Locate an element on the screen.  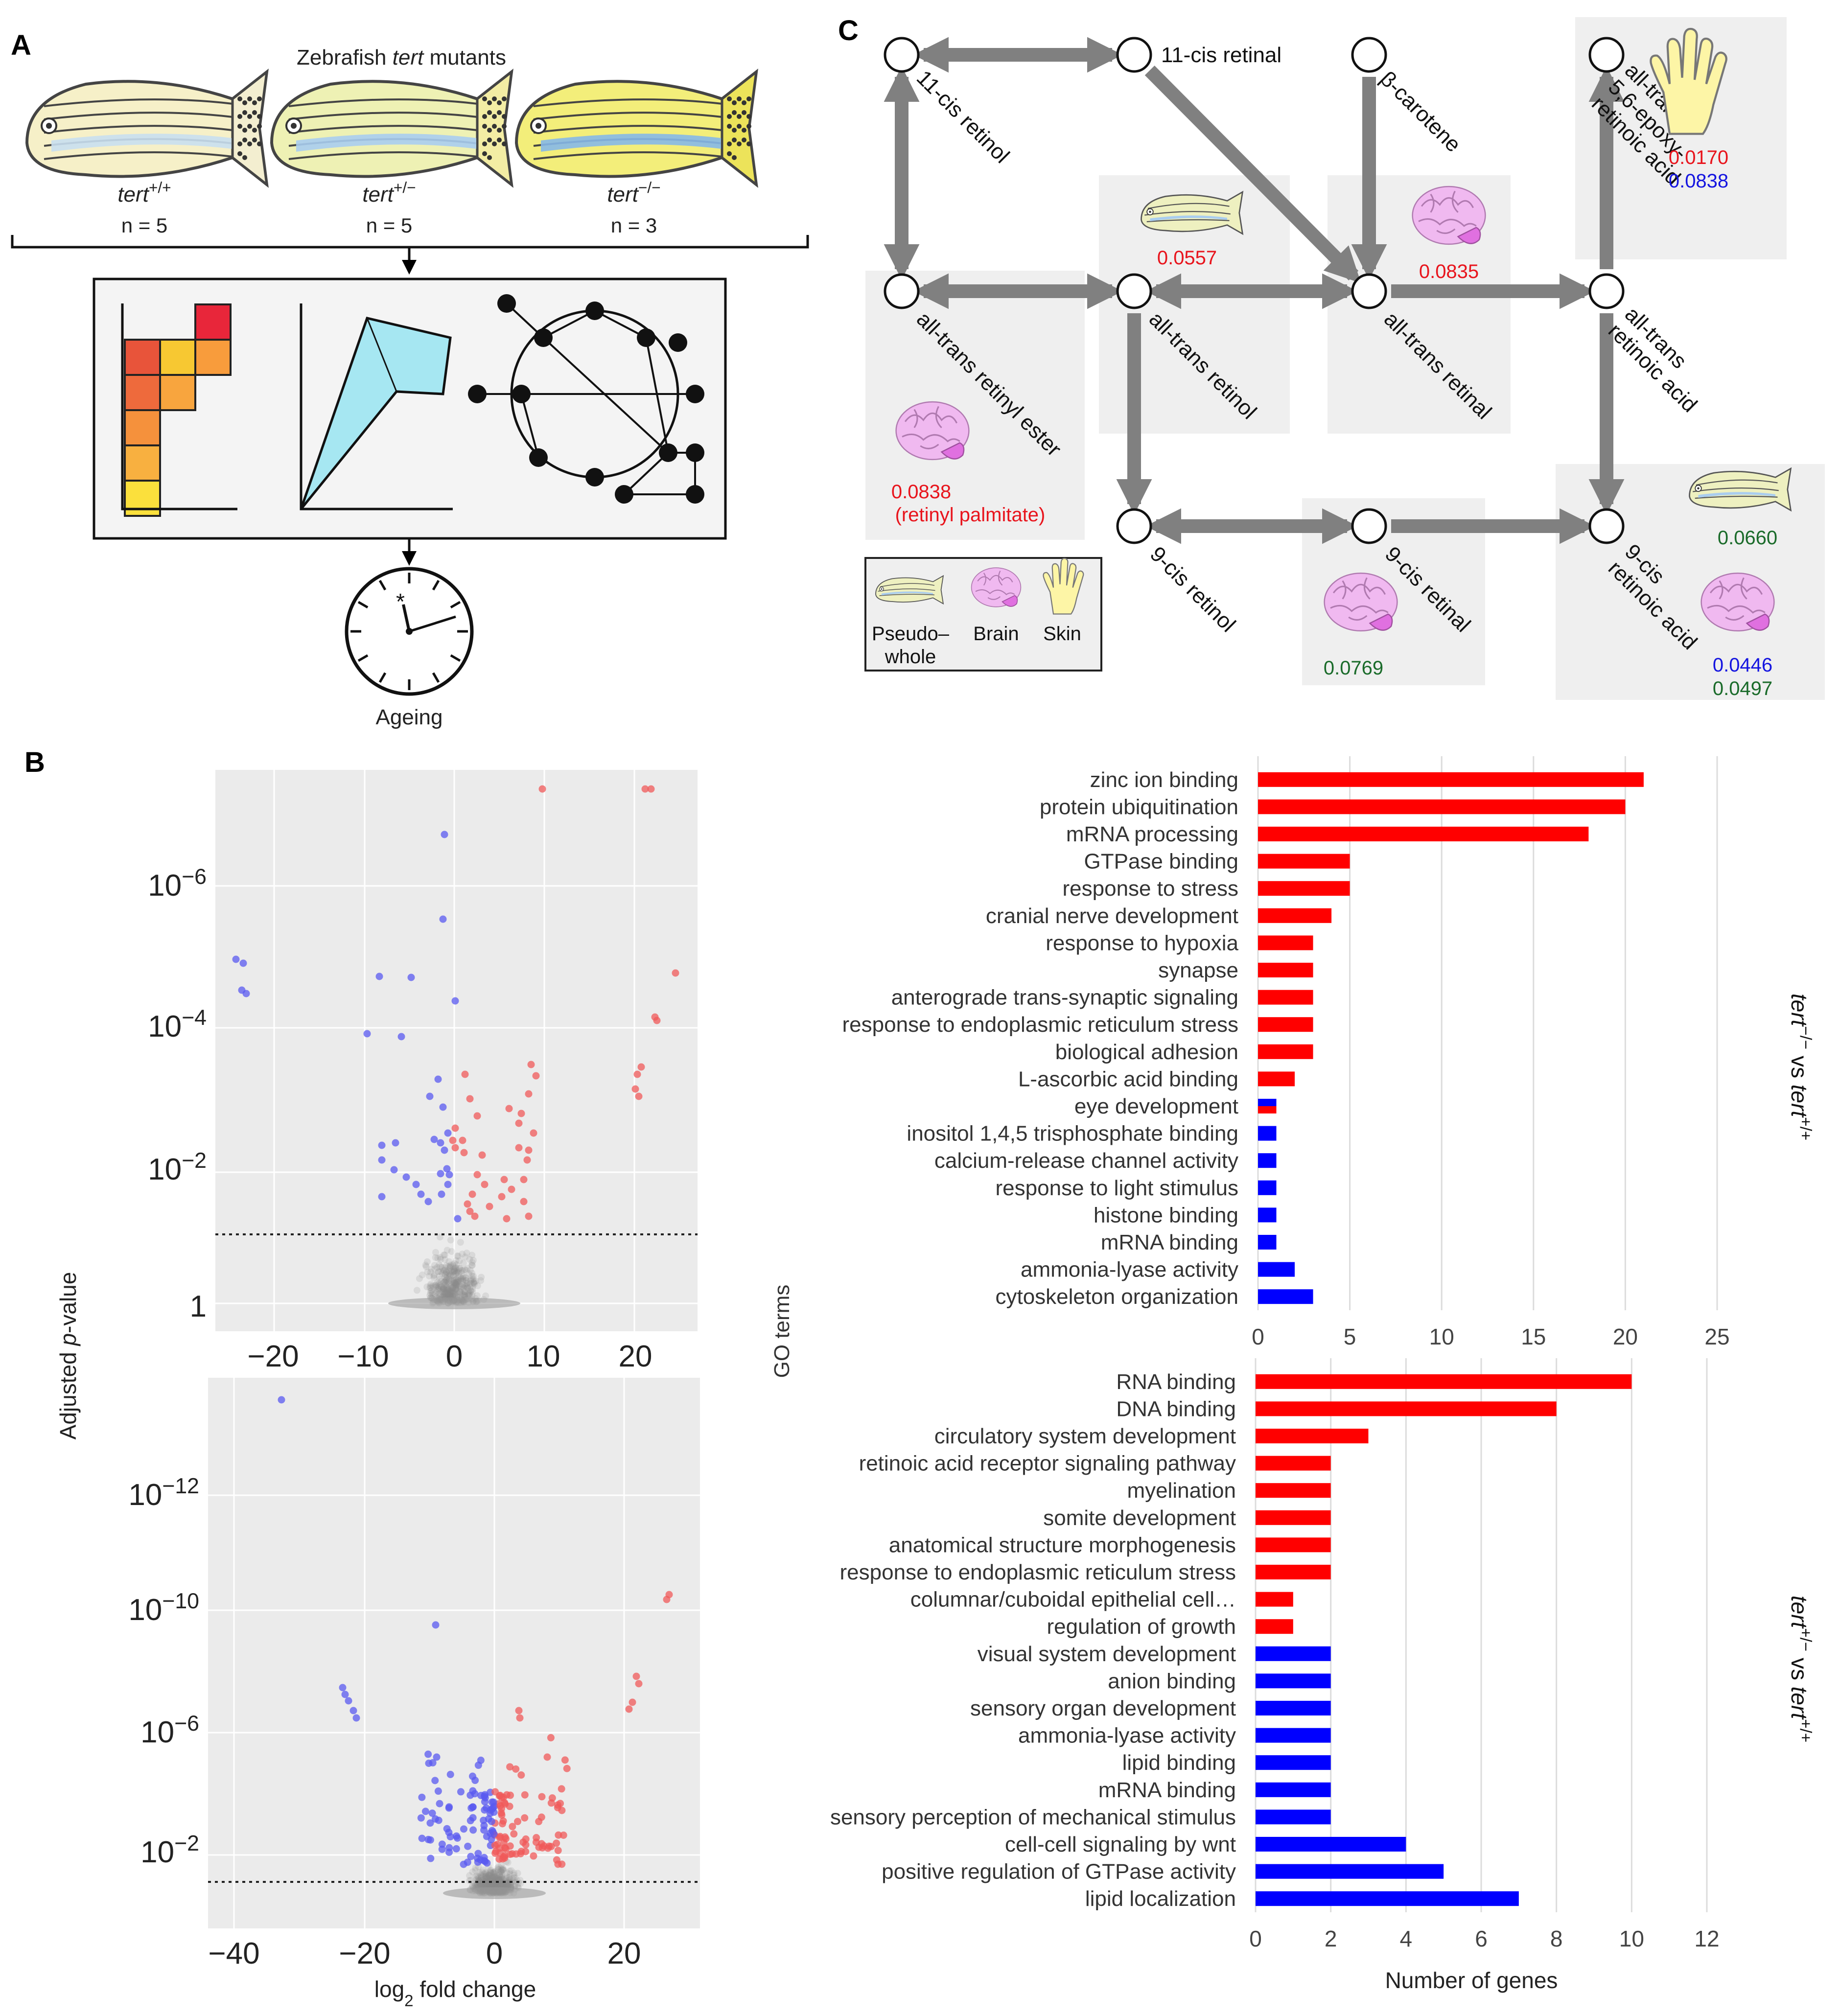
category-label: positive regulation of GTPase activity is located at coordinates (1059, 1872).